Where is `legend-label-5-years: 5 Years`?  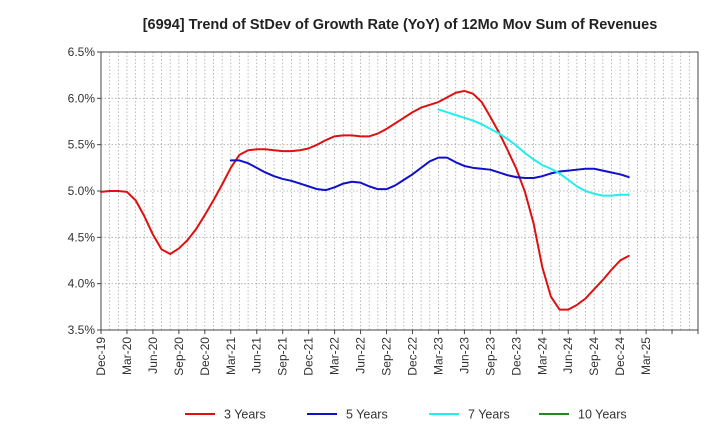
legend-label-5-years: 5 Years is located at coordinates (367, 415).